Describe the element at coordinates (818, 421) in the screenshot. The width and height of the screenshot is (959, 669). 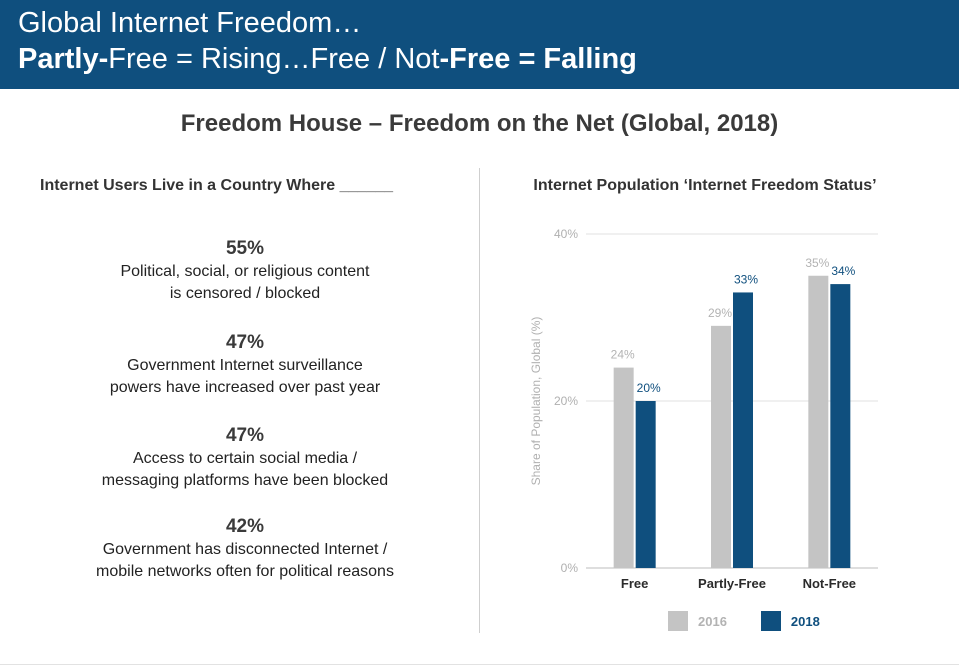
I see `bar-2016-not-free` at that location.